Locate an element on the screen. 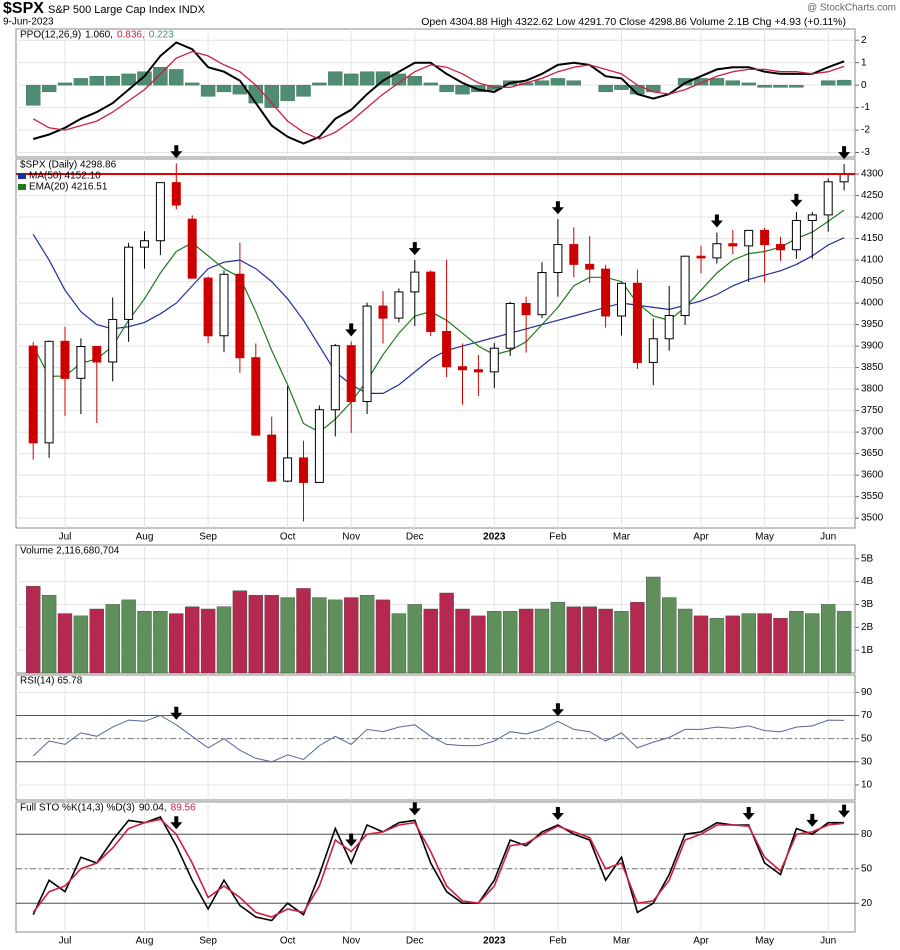 The image size is (900, 950). x-tick-label: 2023 is located at coordinates (494, 537).